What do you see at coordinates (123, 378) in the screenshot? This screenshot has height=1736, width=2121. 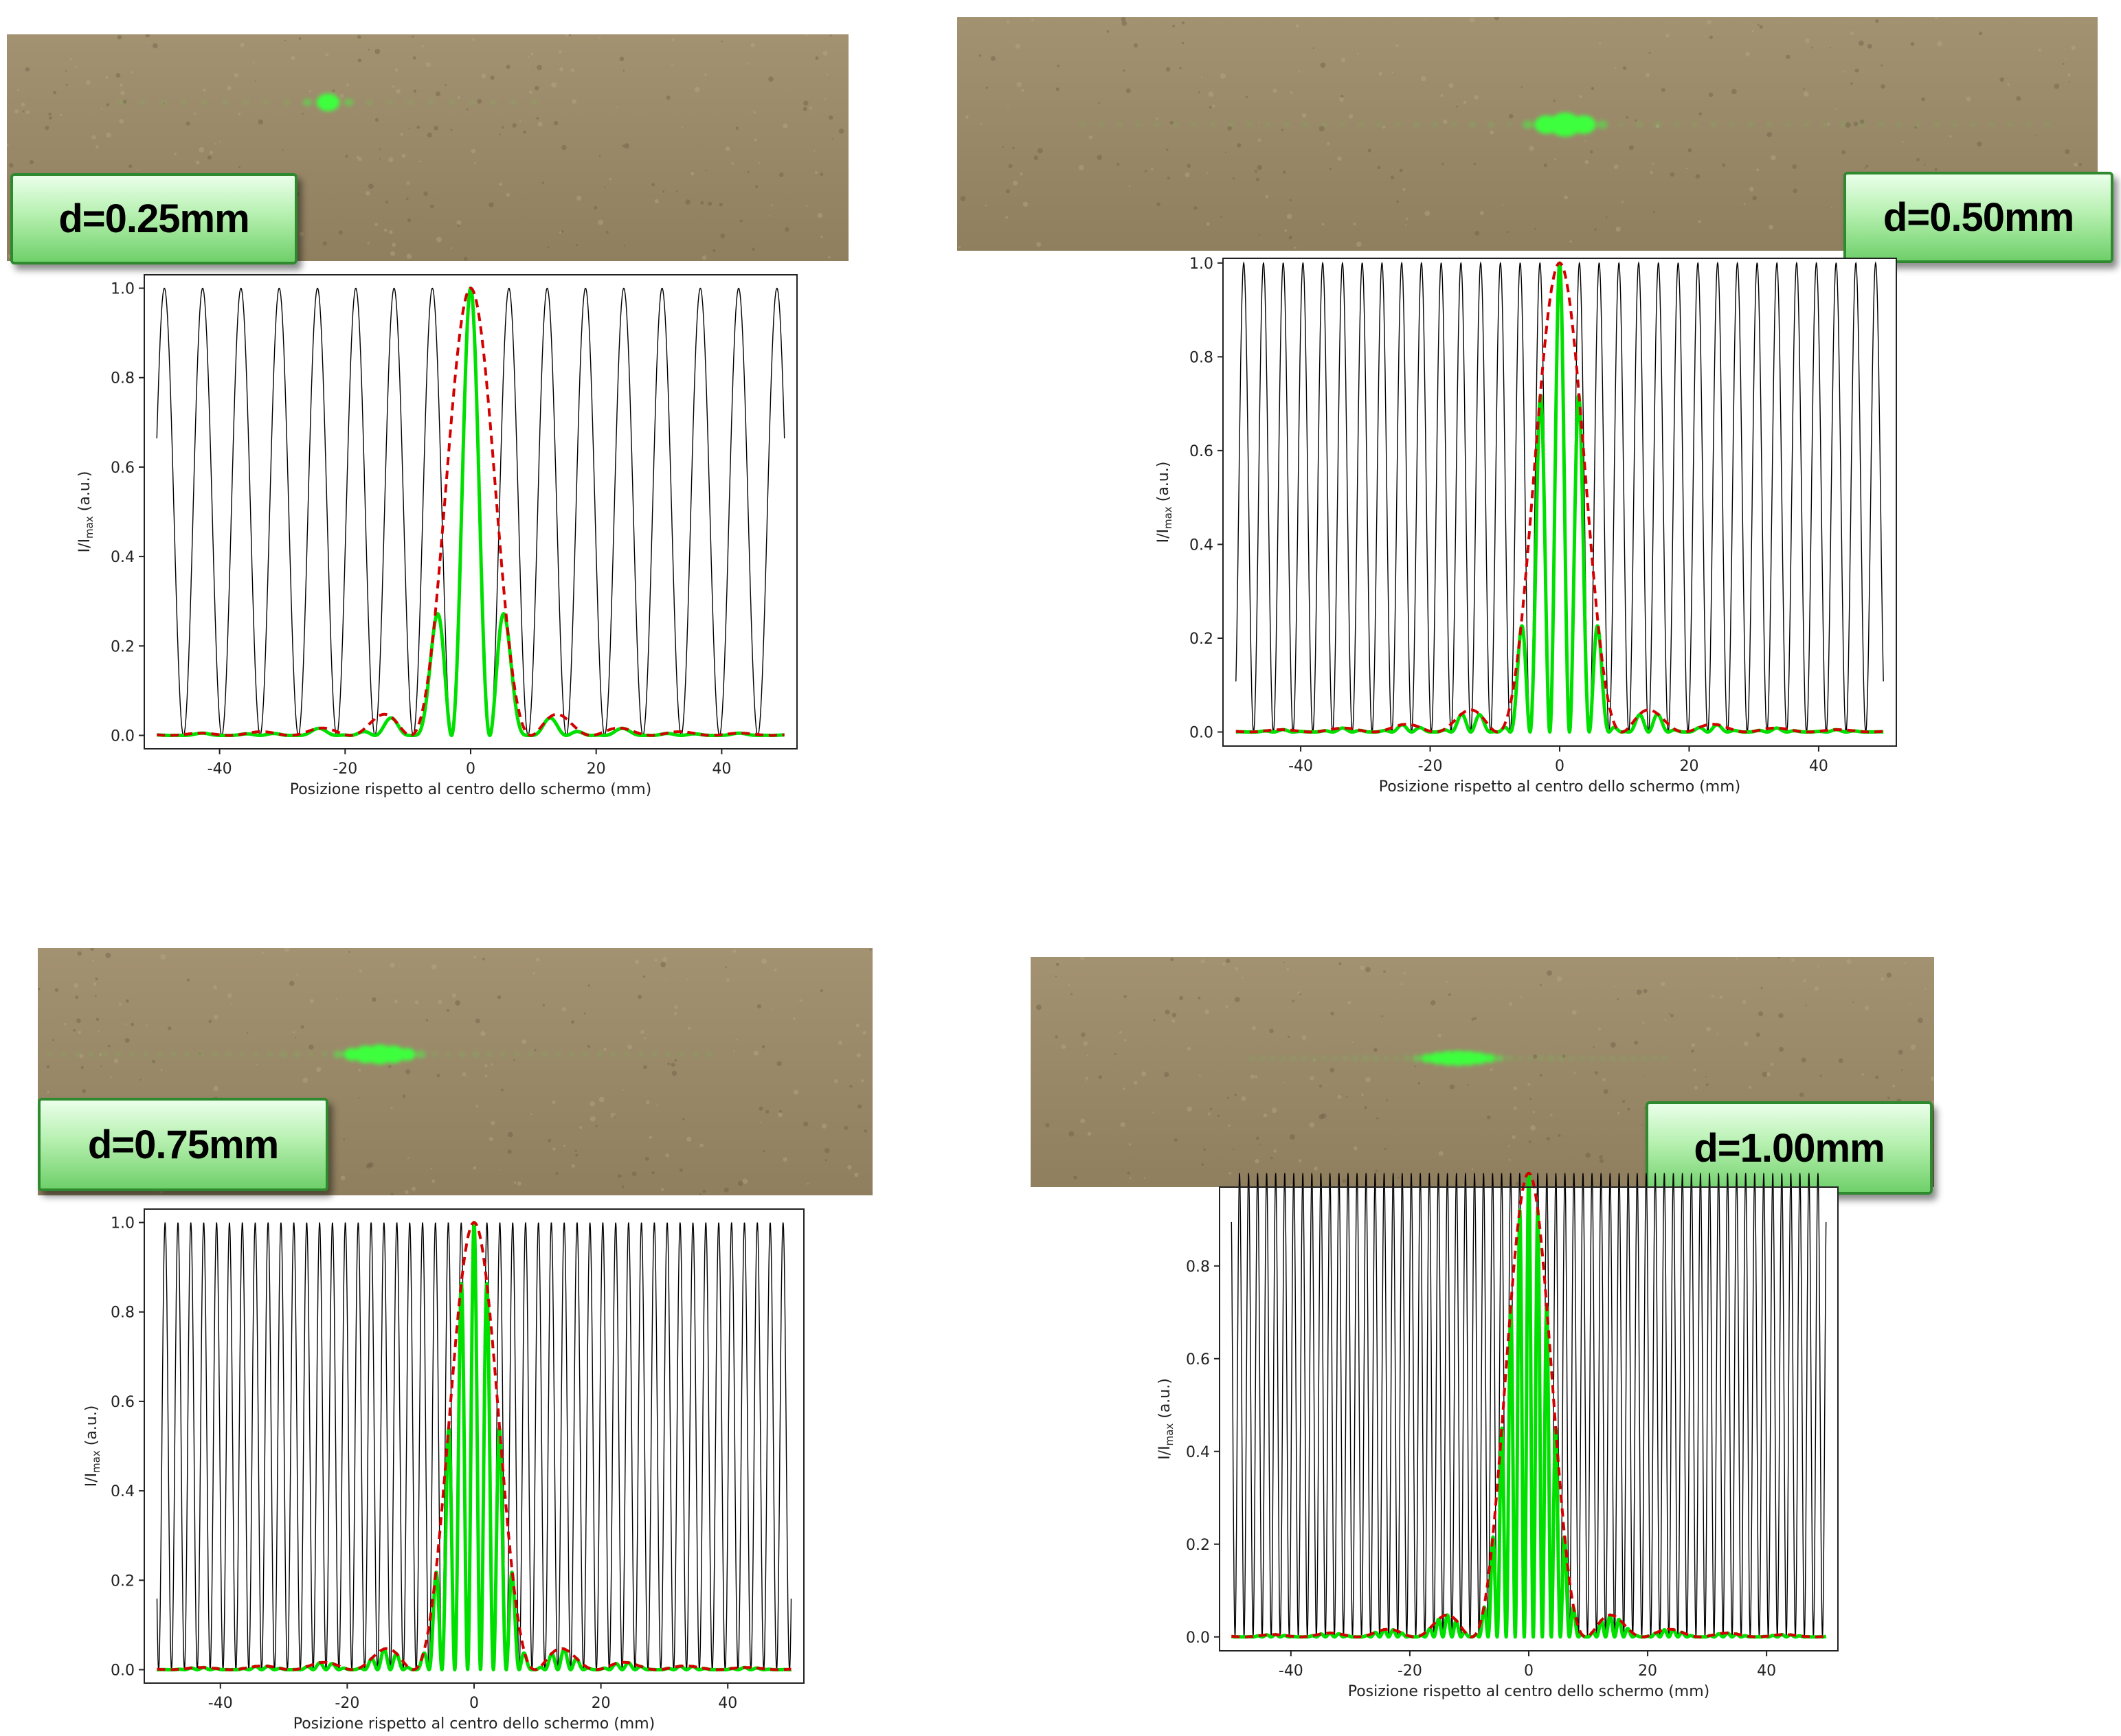 I see `y-tick-label: 0.8` at bounding box center [123, 378].